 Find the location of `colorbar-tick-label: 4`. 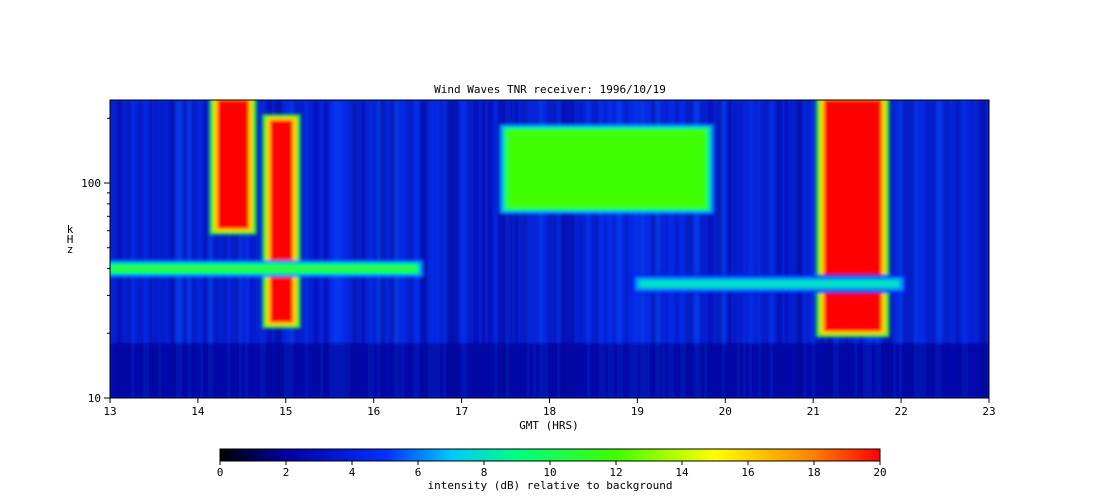

colorbar-tick-label: 4 is located at coordinates (352, 472).